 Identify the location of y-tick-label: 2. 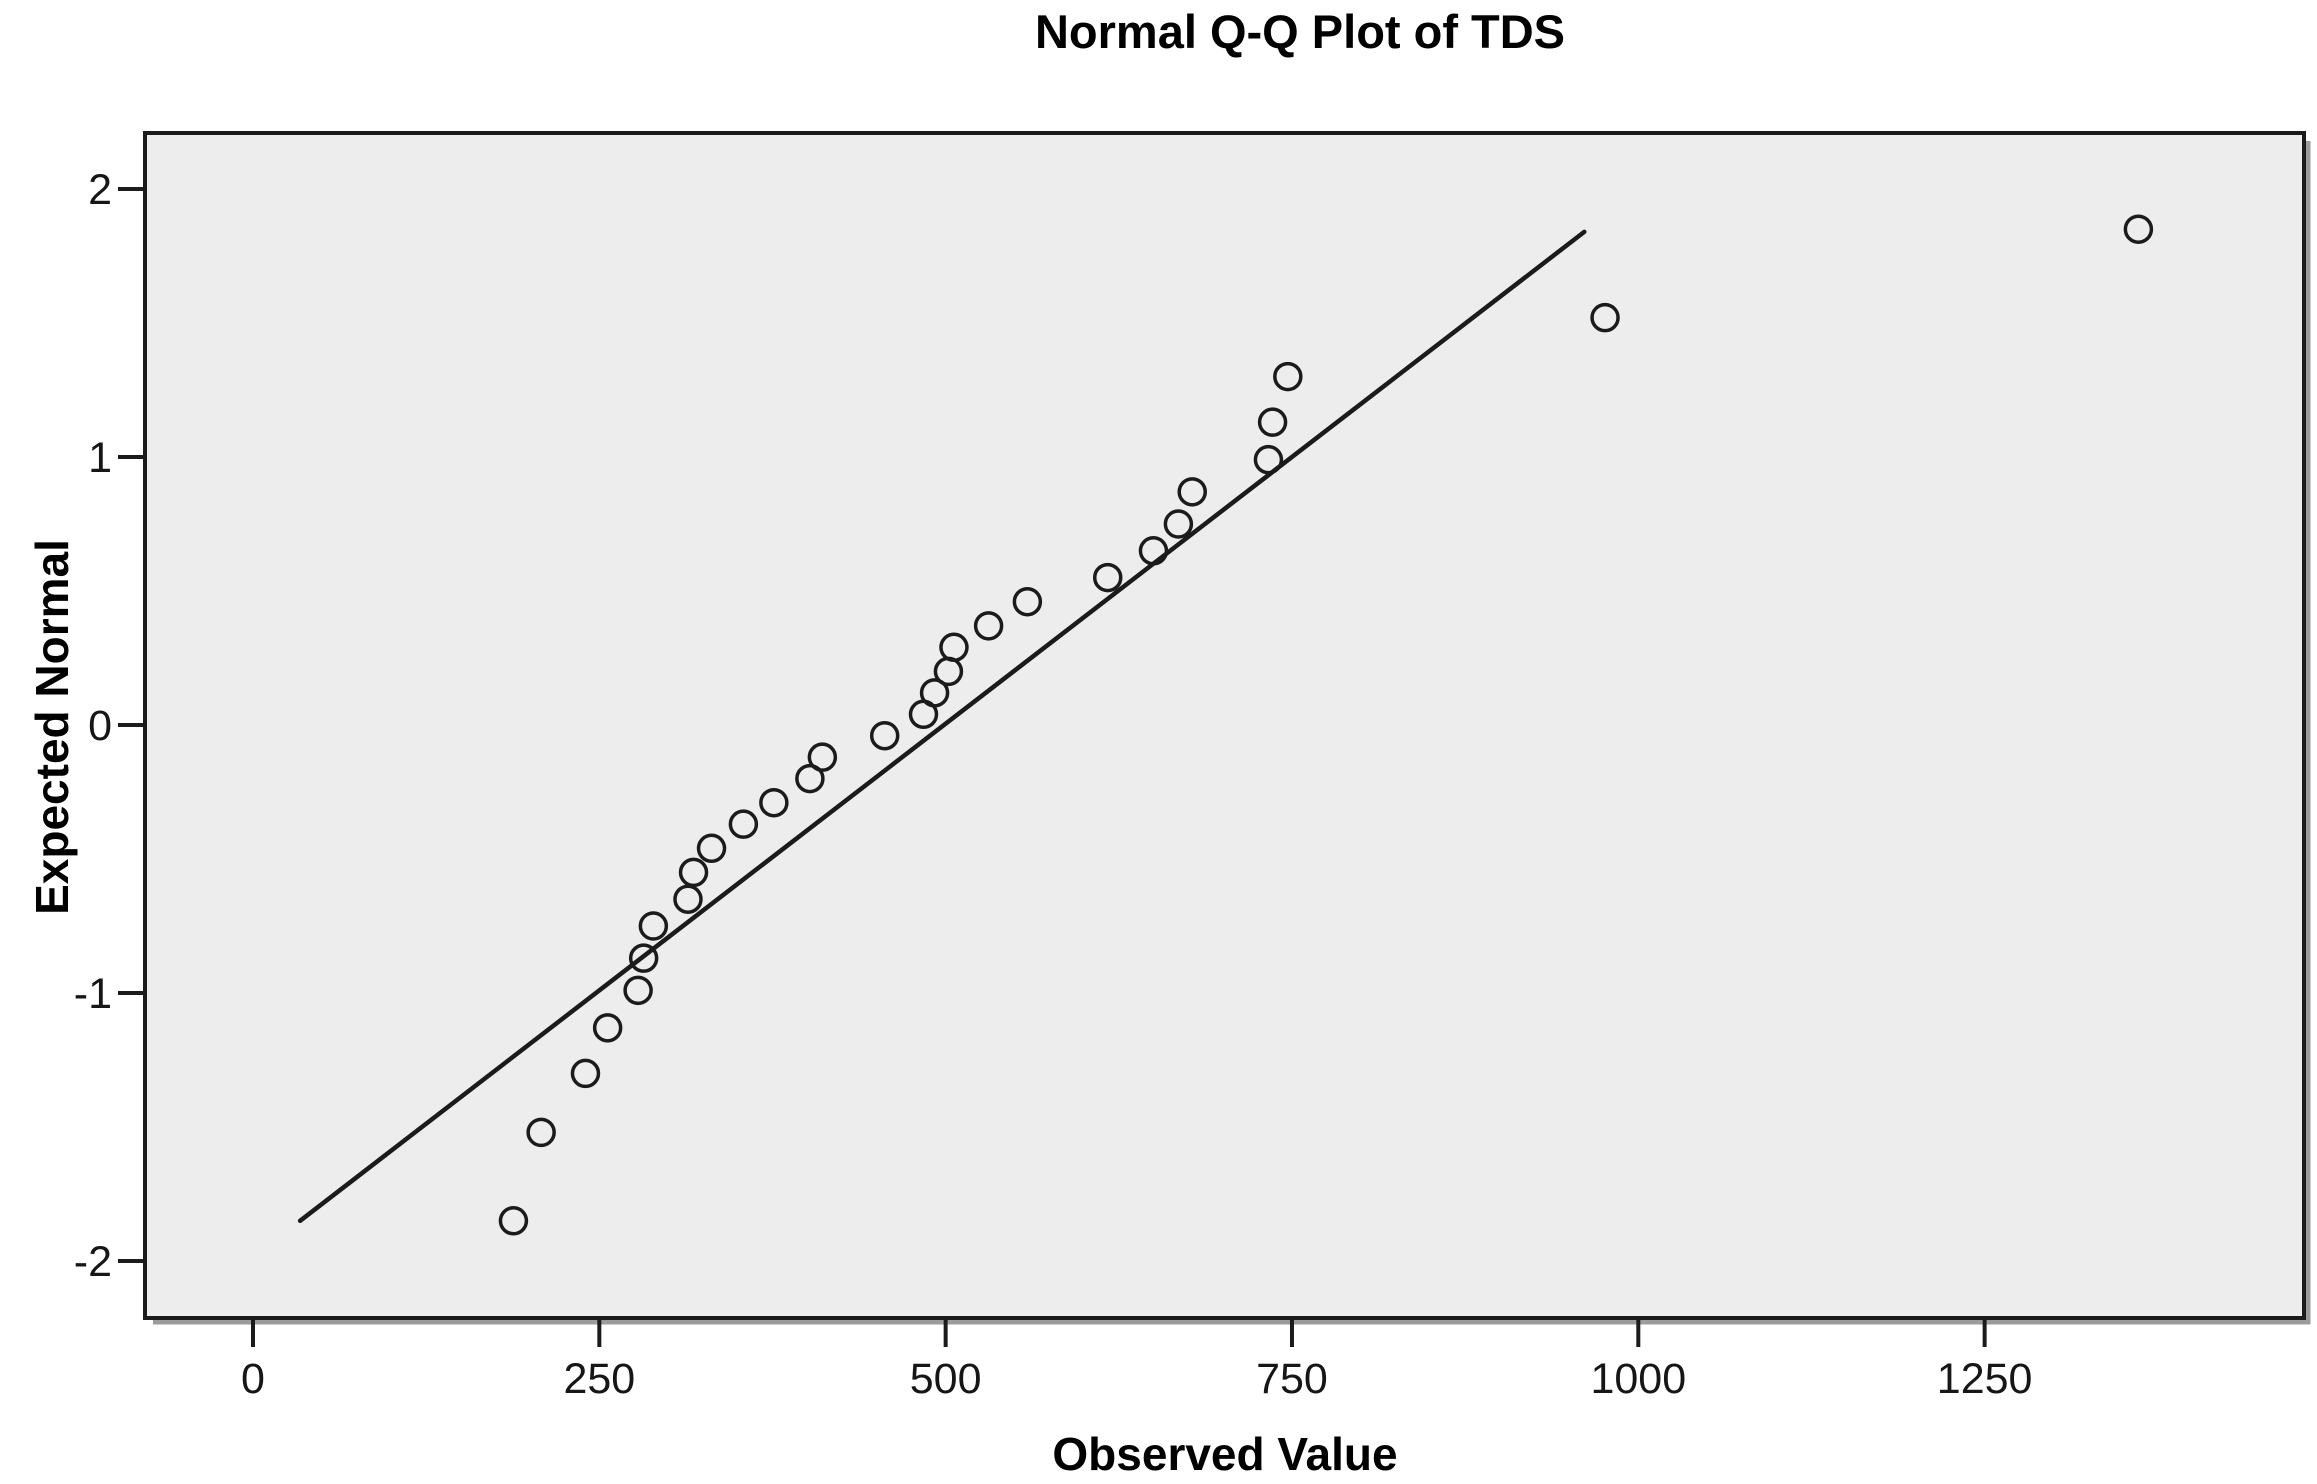
(100, 190).